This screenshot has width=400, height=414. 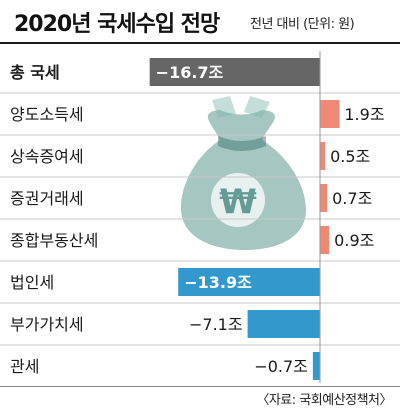 I want to click on value-label: −16.7조, so click(x=190, y=72).